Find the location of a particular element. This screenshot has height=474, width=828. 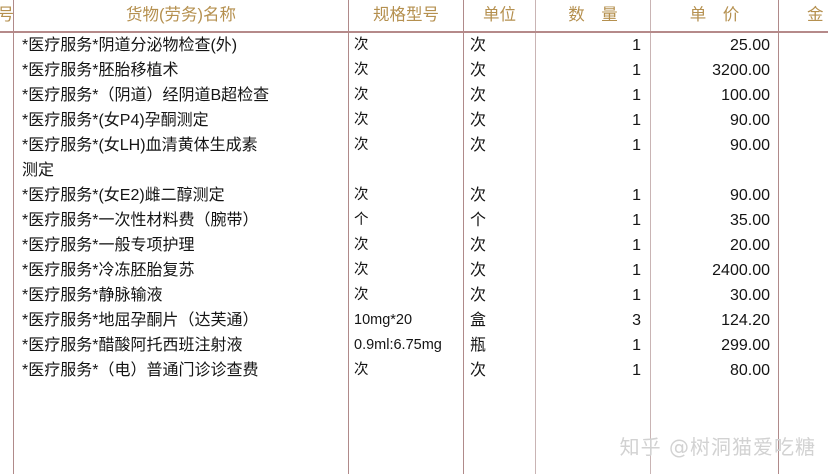

line-item-unit: 盒 is located at coordinates (478, 320).